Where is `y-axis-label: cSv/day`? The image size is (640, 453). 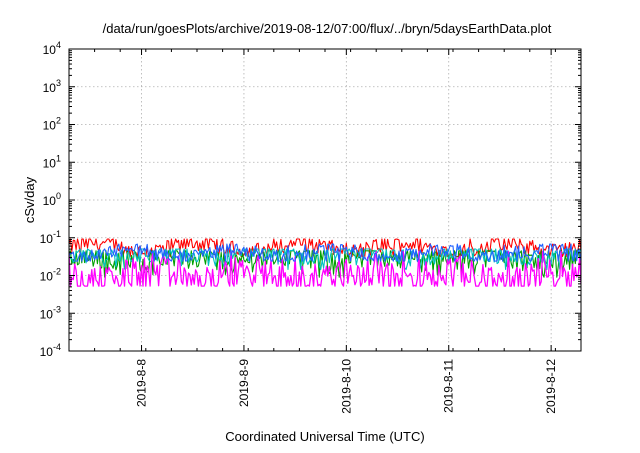 y-axis-label: cSv/day is located at coordinates (29, 199).